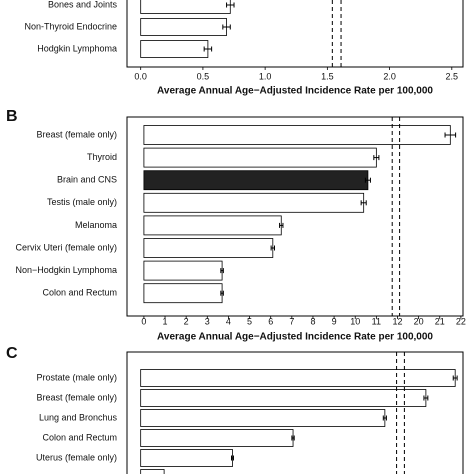 Image resolution: width=474 pixels, height=474 pixels. What do you see at coordinates (265, 76) in the screenshot?
I see `x-tick-label: 1.0` at bounding box center [265, 76].